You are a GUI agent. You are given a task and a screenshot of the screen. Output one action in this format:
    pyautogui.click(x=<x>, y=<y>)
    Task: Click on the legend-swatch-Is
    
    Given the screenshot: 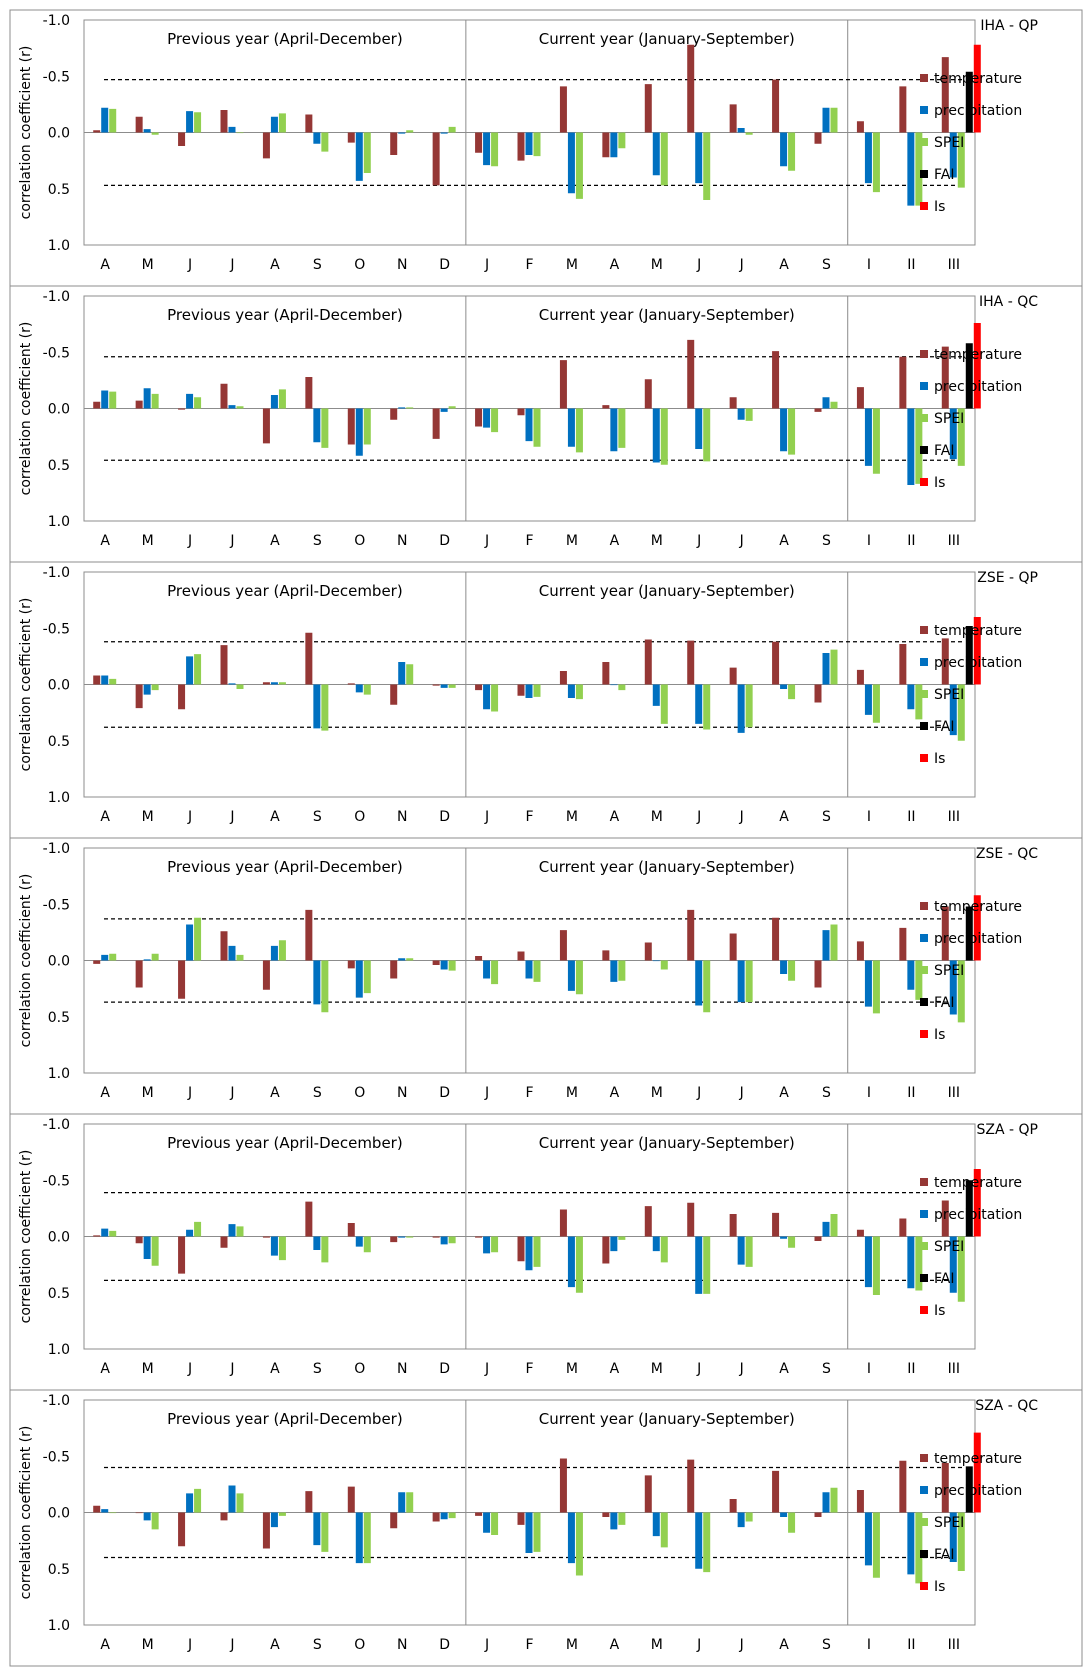 What is the action you would take?
    pyautogui.click(x=924, y=1586)
    